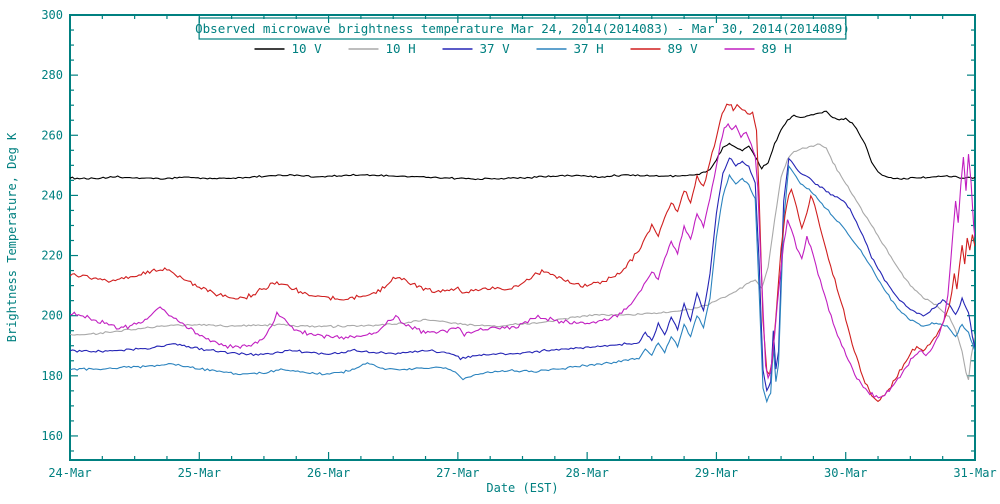 The height and width of the screenshot is (504, 1000). Describe the element at coordinates (52, 316) in the screenshot. I see `y-tick-label: 200` at that location.